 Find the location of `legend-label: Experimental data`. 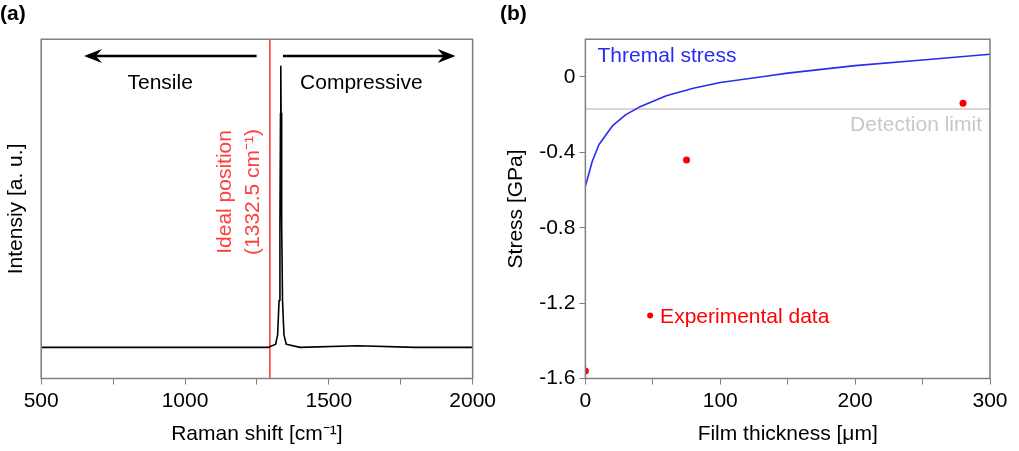

legend-label: Experimental data is located at coordinates (745, 316).